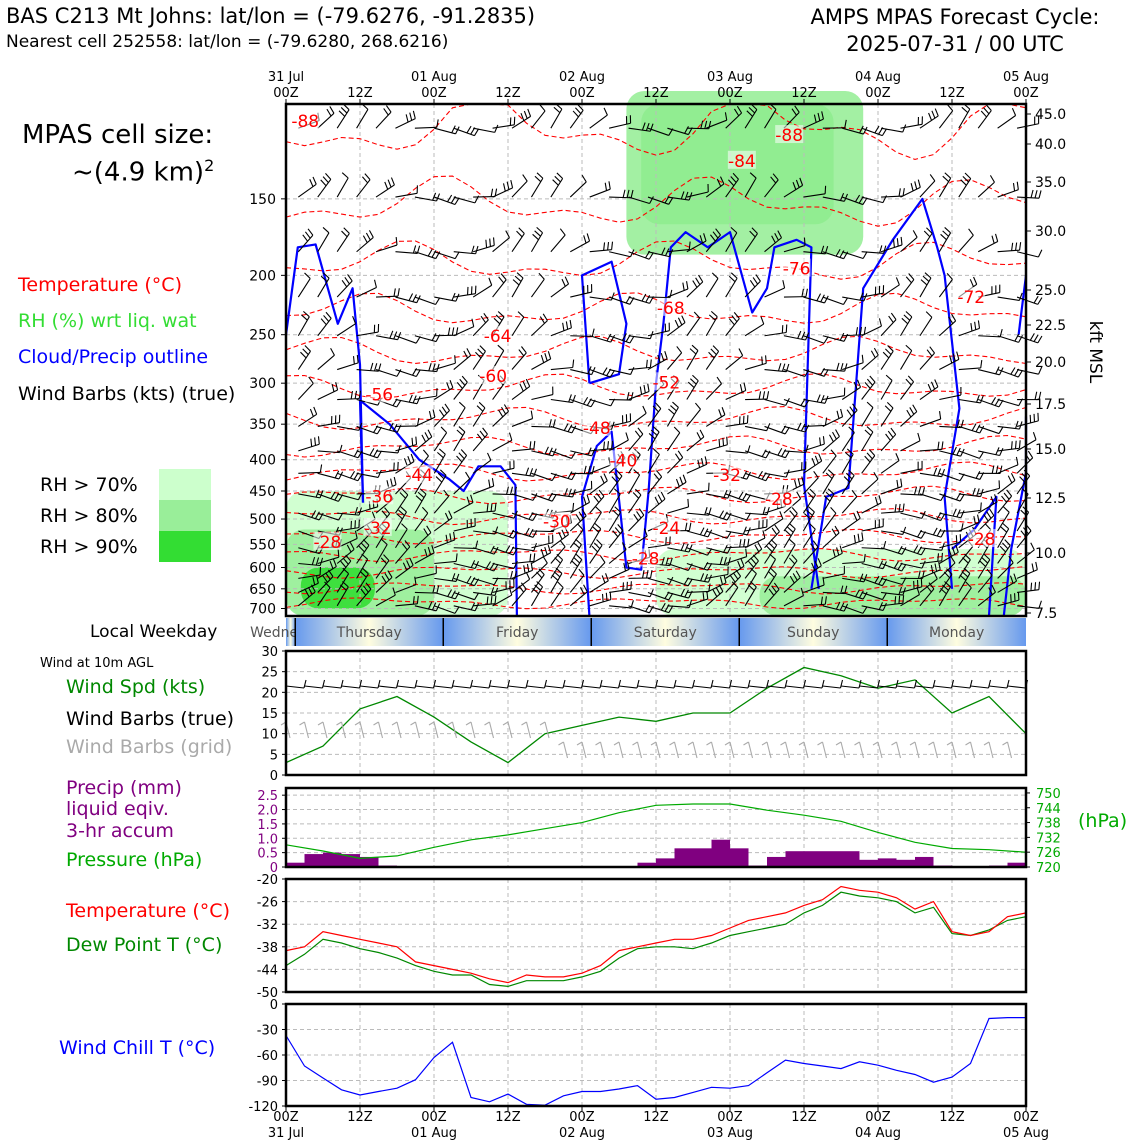 Image resolution: width=1140 pixels, height=1140 pixels. Describe the element at coordinates (727, 743) in the screenshot. I see `wind-barb-grid-flag` at that location.